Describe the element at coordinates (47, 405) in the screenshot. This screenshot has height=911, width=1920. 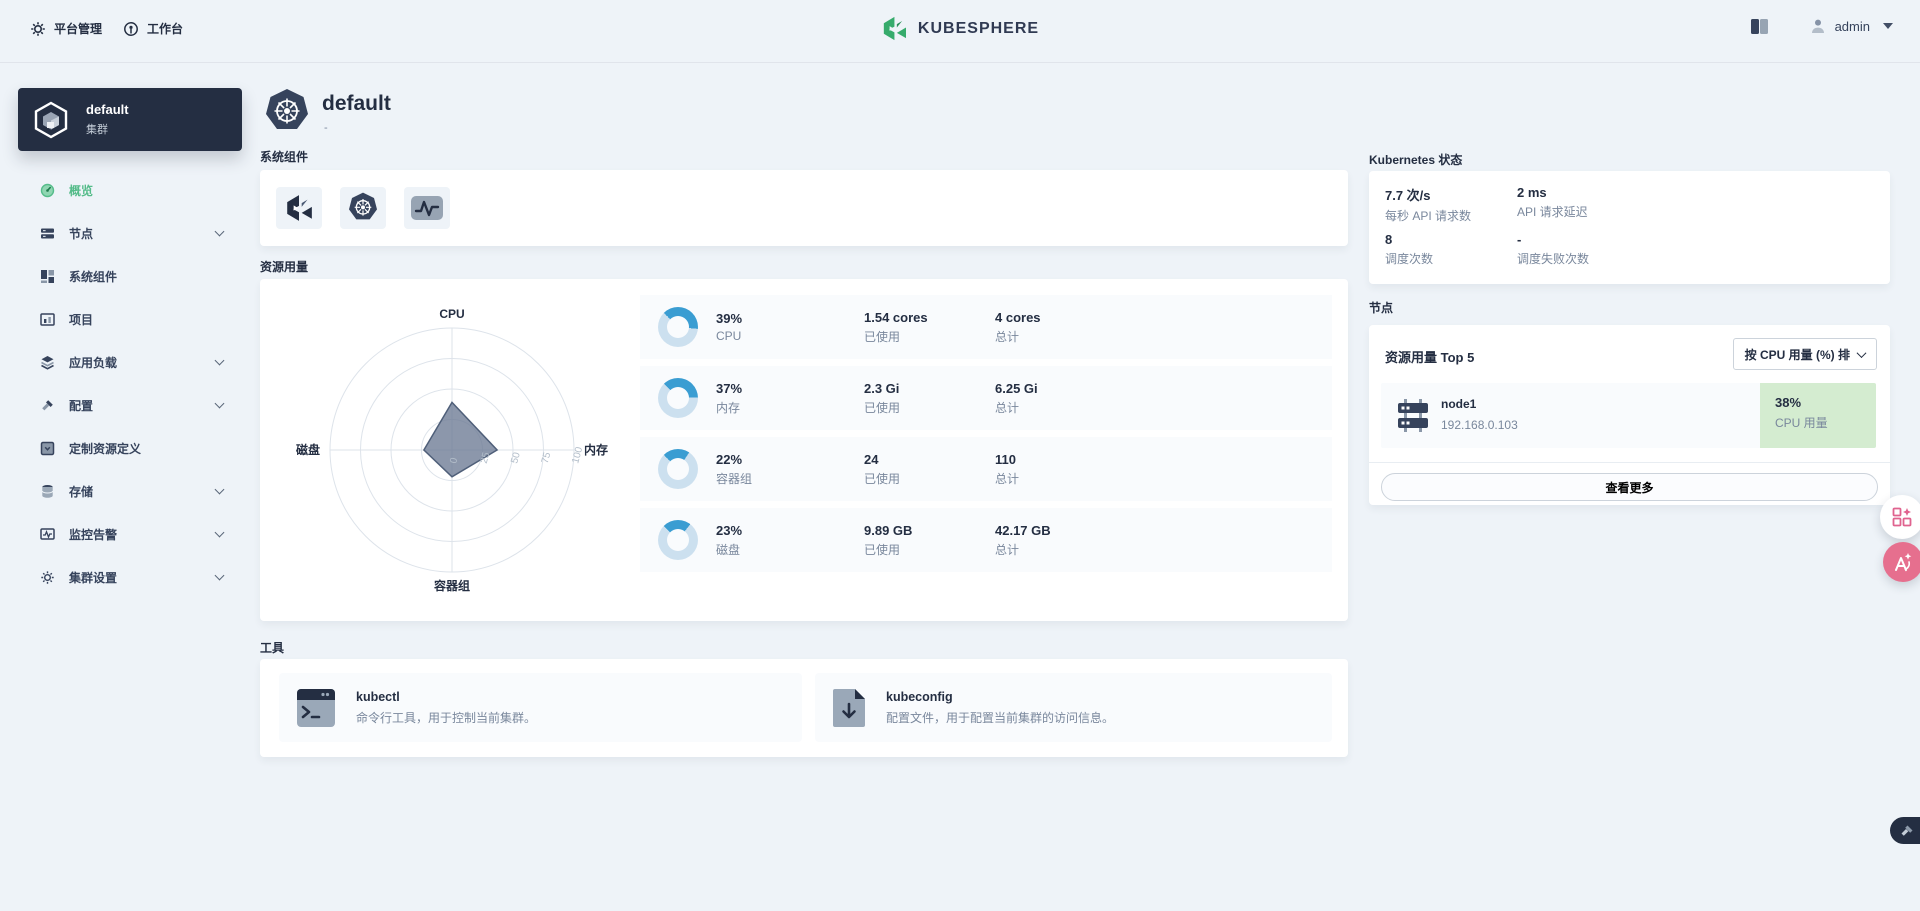
I see `hammer-icon` at that location.